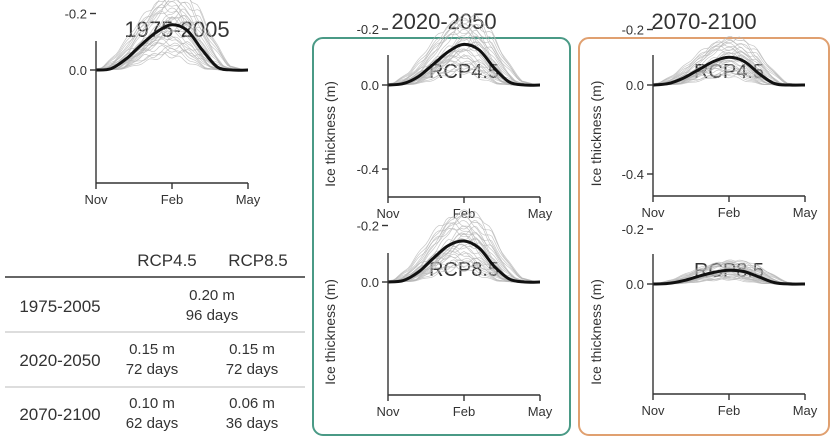  I want to click on table-cell-thickness: 0.20 m, so click(212, 295).